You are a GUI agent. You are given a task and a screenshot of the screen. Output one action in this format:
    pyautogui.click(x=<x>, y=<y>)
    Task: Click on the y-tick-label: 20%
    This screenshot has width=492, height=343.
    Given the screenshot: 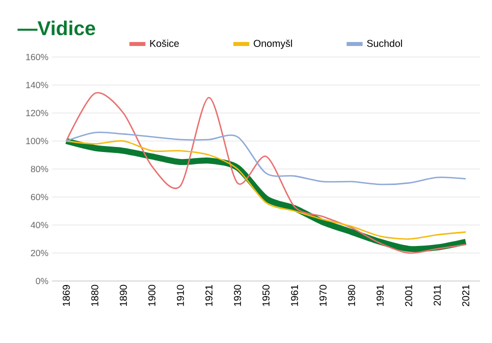 What is the action you would take?
    pyautogui.click(x=39, y=253)
    